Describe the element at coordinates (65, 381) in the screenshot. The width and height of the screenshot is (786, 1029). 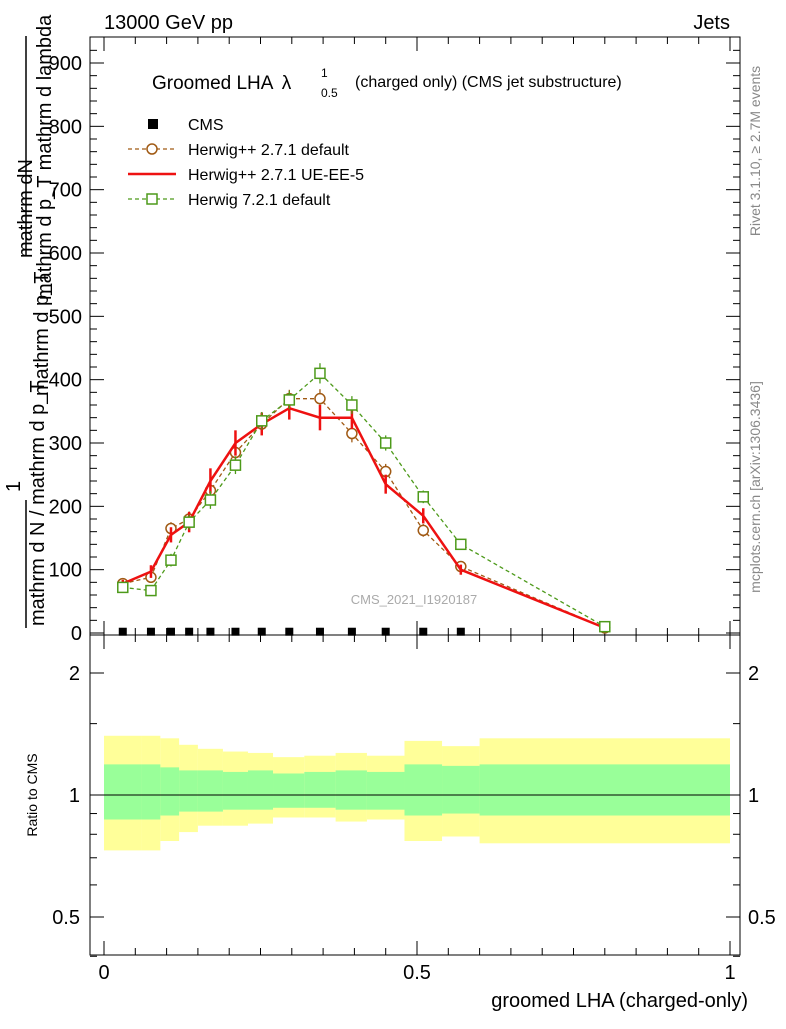
I see `y-tick-label: 400` at that location.